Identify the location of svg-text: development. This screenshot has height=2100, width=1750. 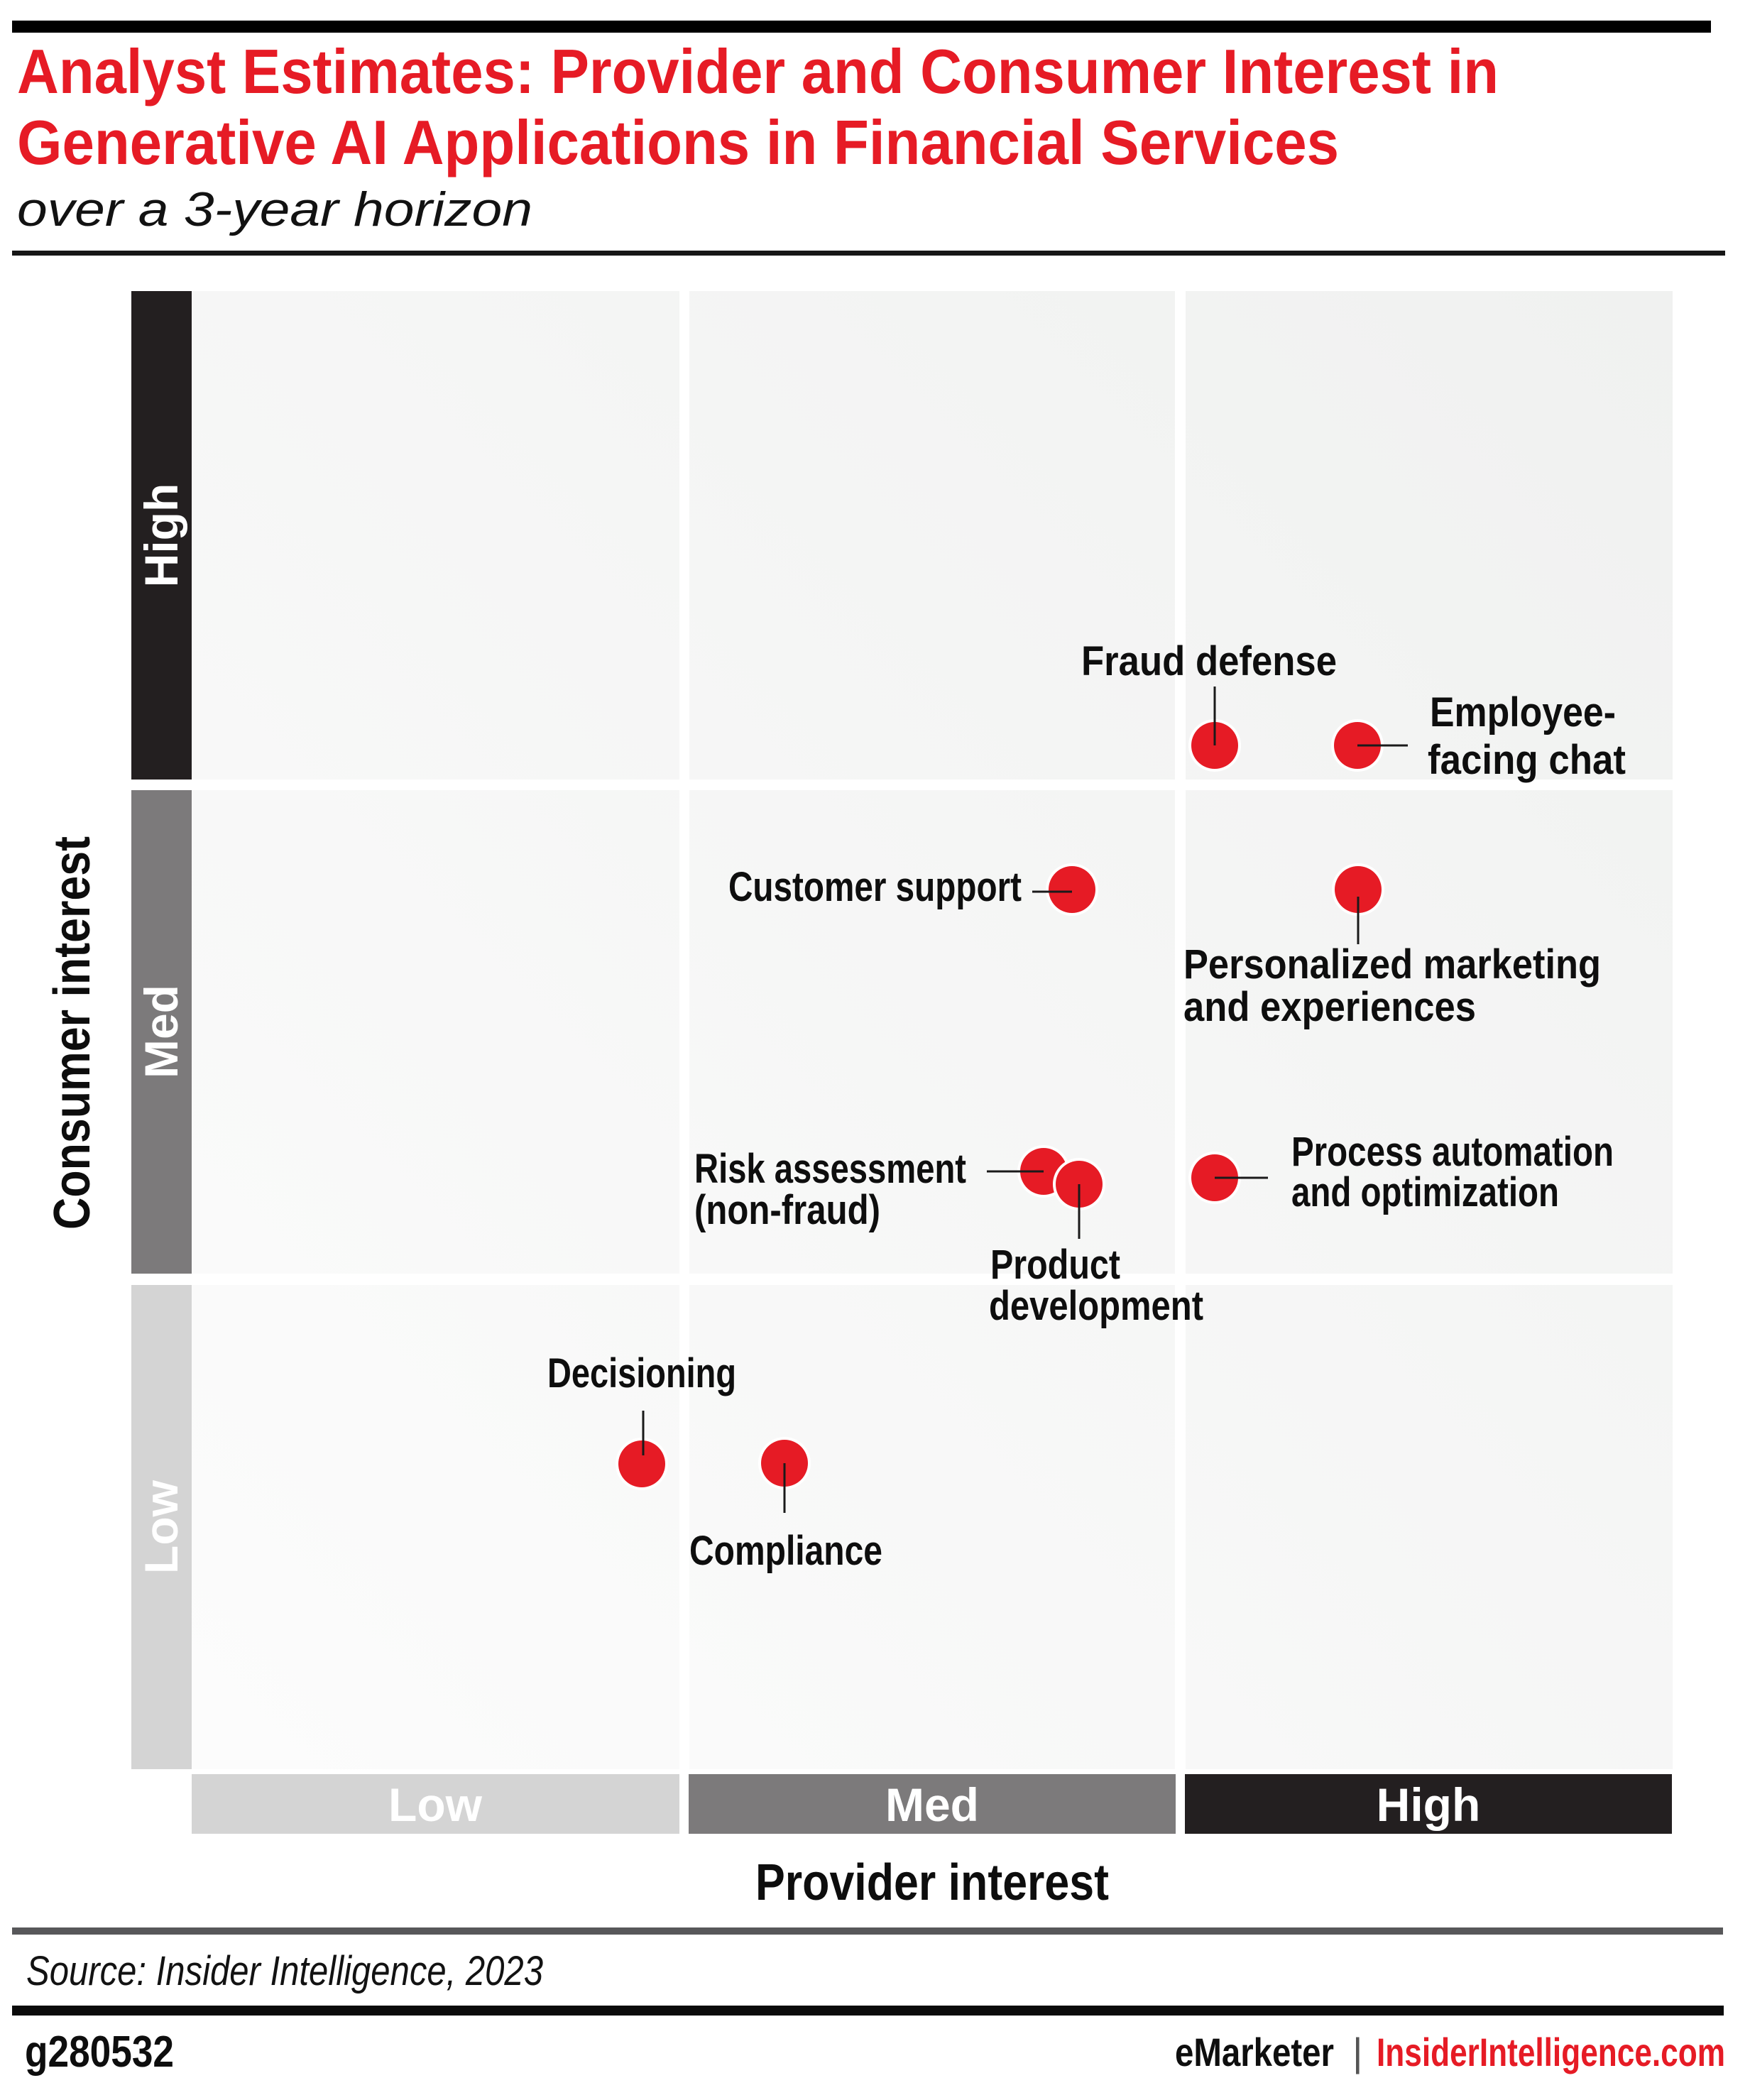
(1096, 1306).